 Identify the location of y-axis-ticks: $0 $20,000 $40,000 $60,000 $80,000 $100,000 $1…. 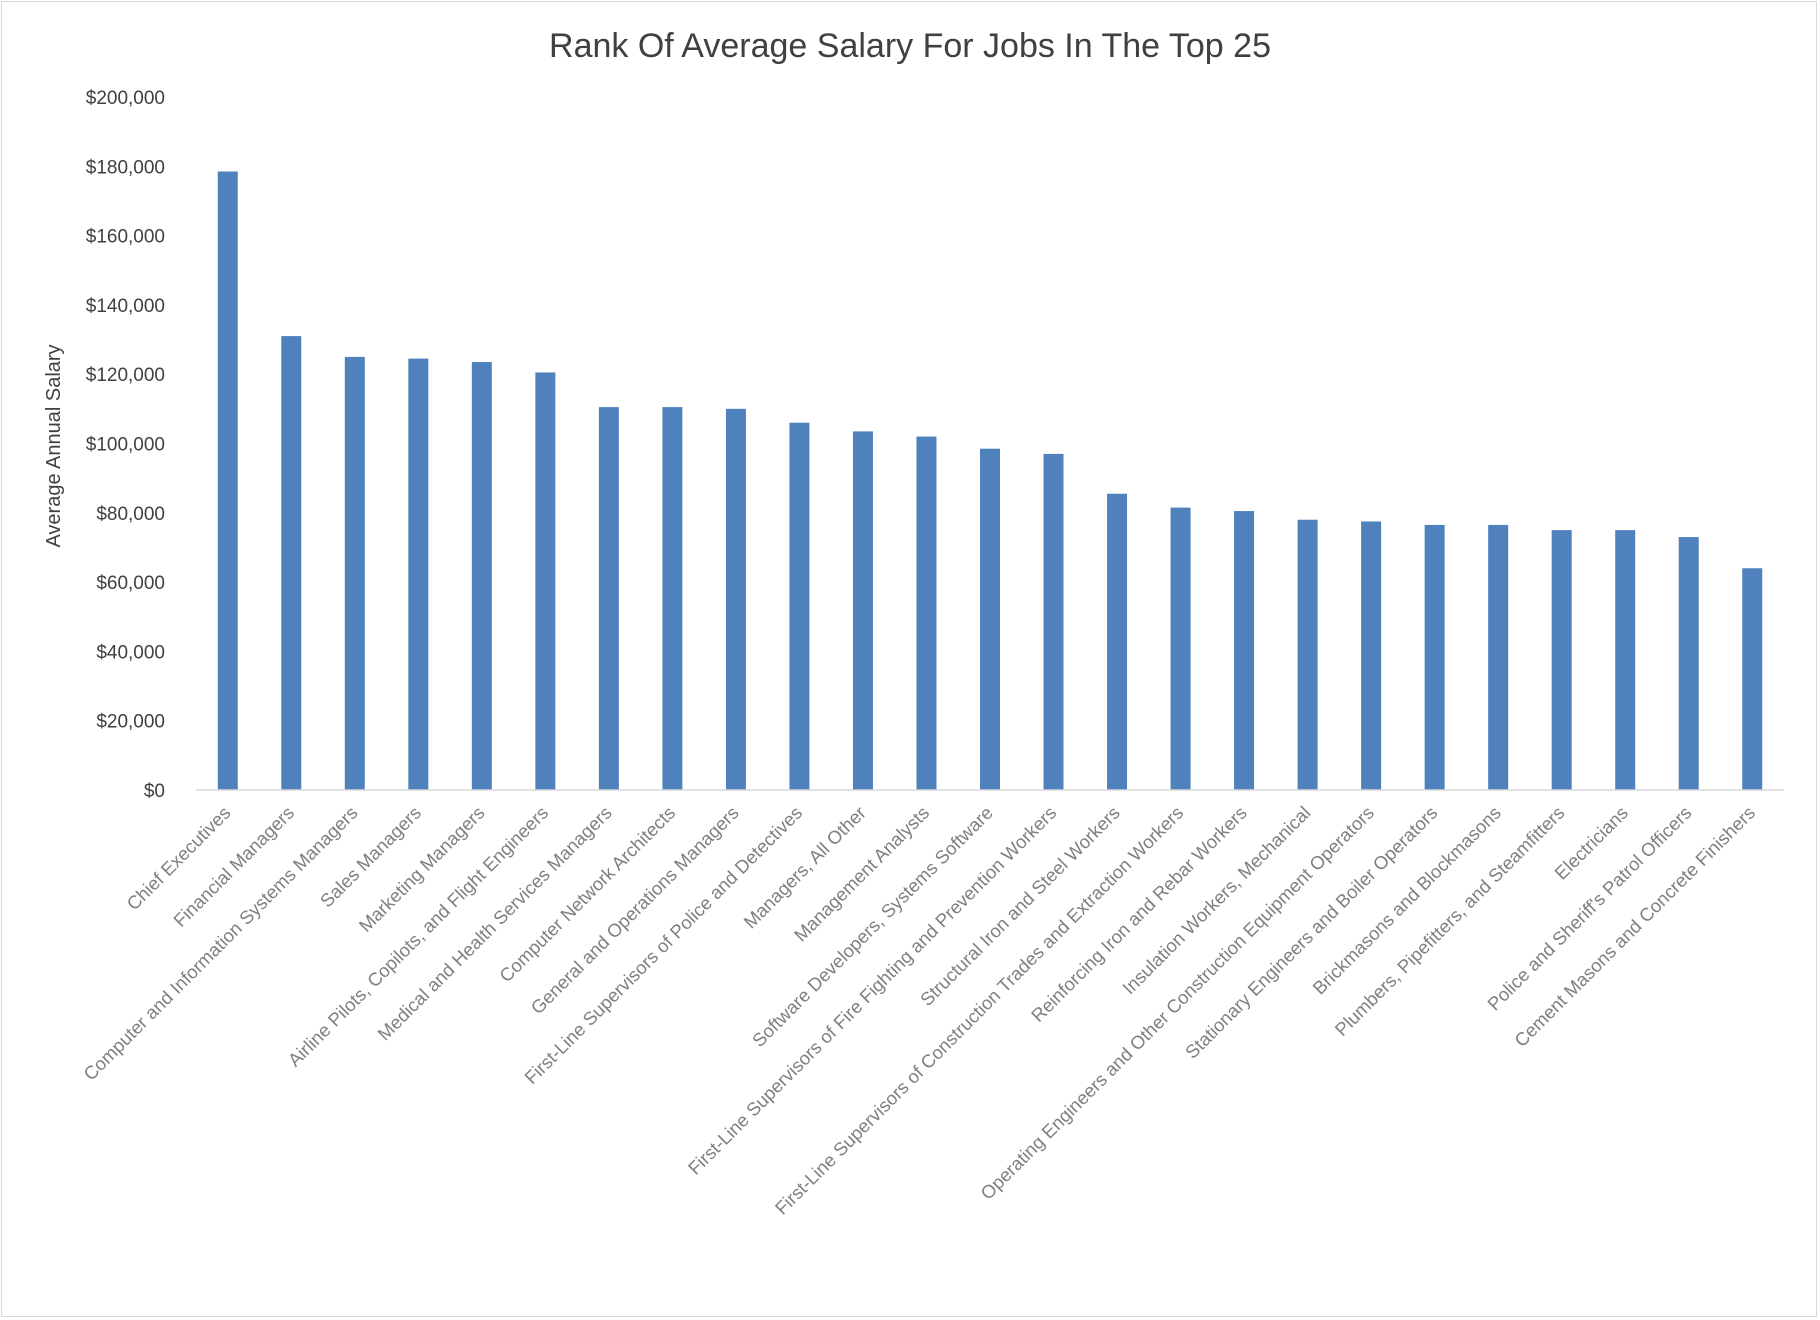
(125, 445).